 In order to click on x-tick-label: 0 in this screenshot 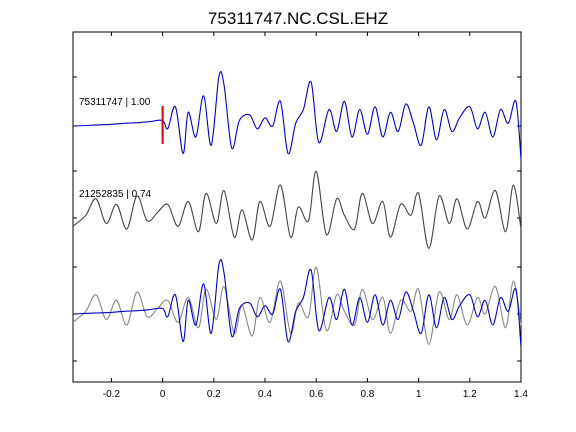, I will do `click(163, 394)`.